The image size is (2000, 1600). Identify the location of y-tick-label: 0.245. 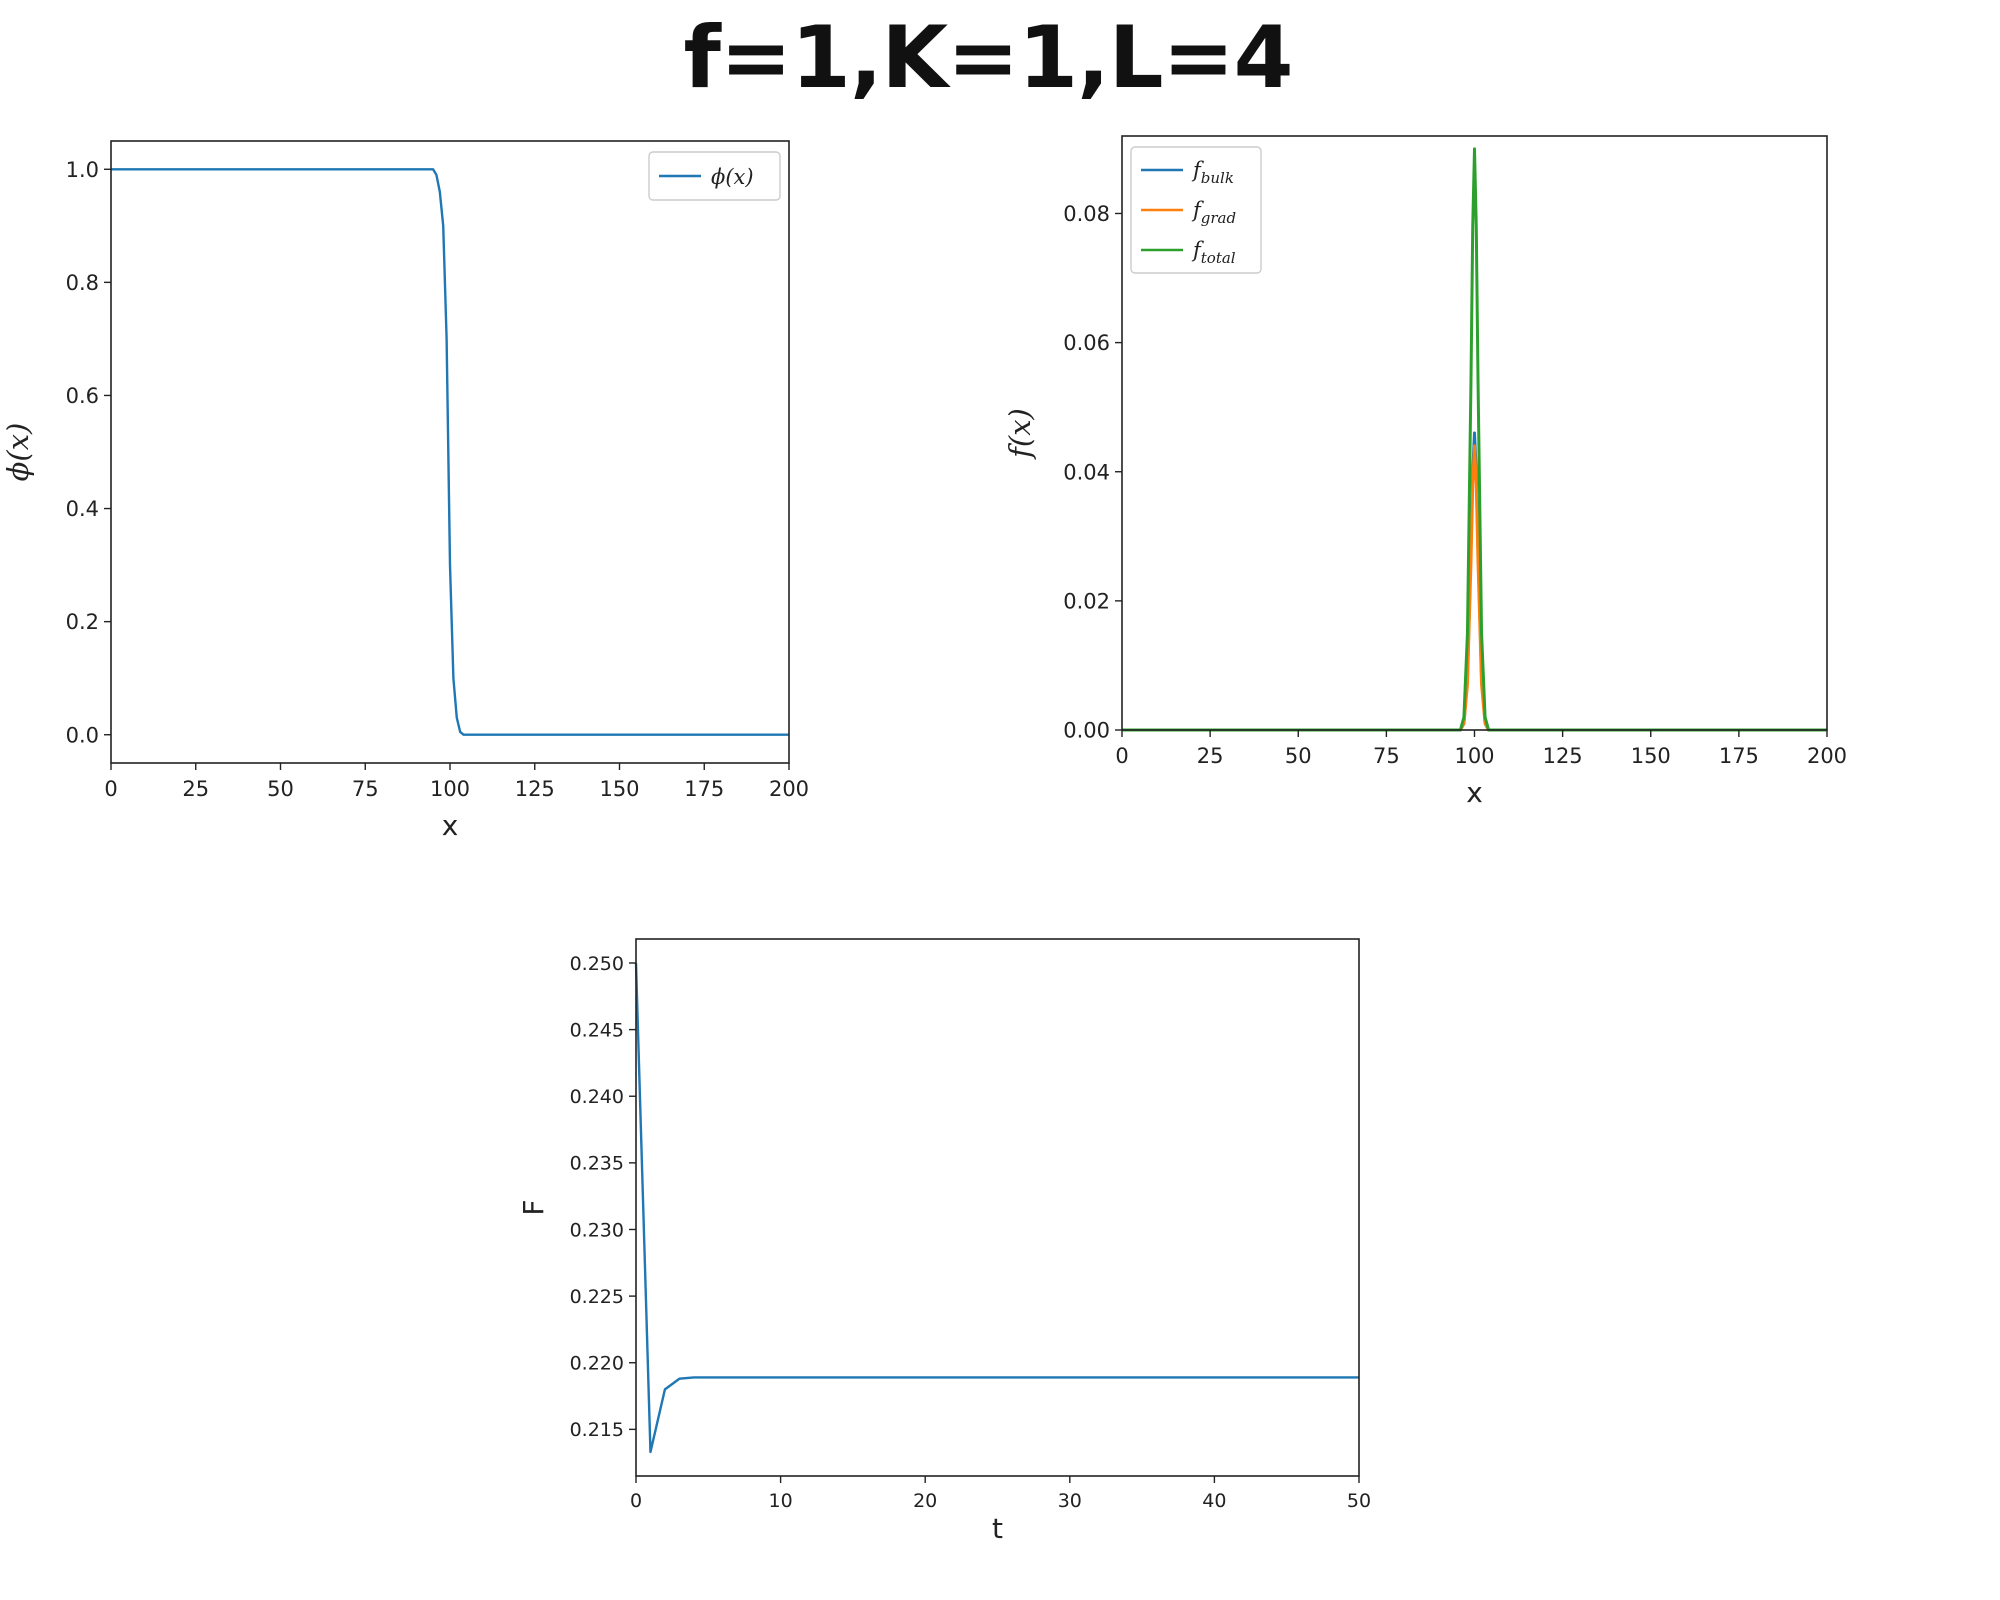
(597, 1030).